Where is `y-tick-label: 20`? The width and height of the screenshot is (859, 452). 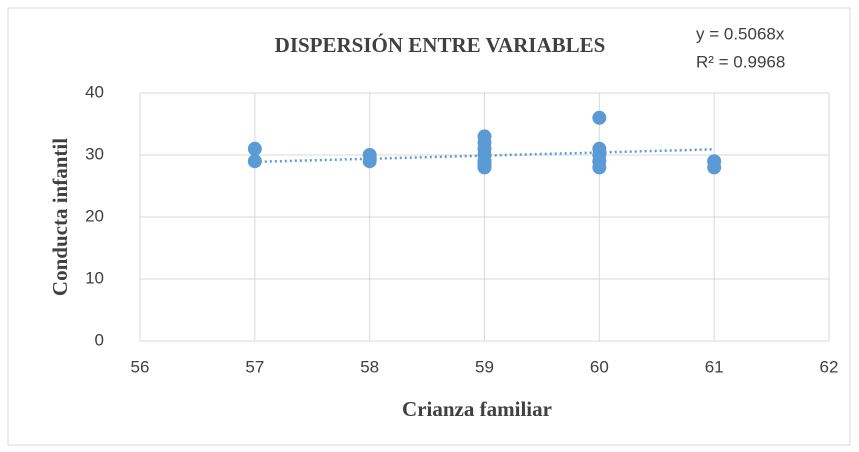 y-tick-label: 20 is located at coordinates (94, 215).